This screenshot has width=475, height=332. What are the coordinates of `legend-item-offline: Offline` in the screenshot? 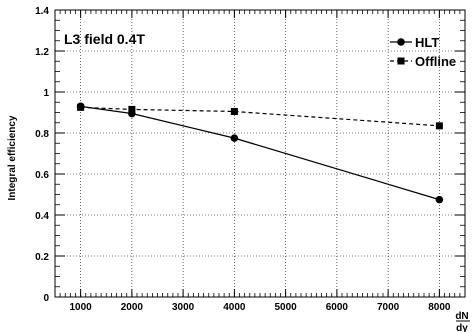 It's located at (423, 61).